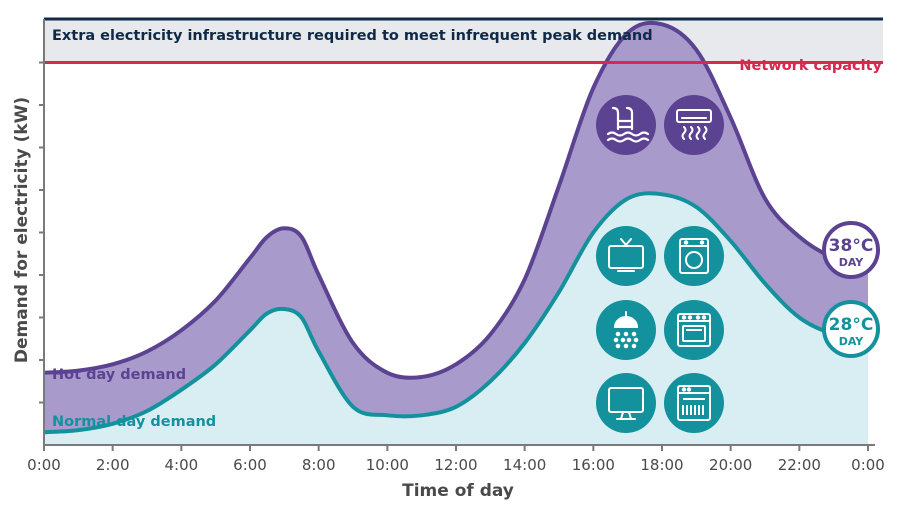 The height and width of the screenshot is (513, 903). Describe the element at coordinates (626, 125) in the screenshot. I see `swimming-pool-icon` at that location.